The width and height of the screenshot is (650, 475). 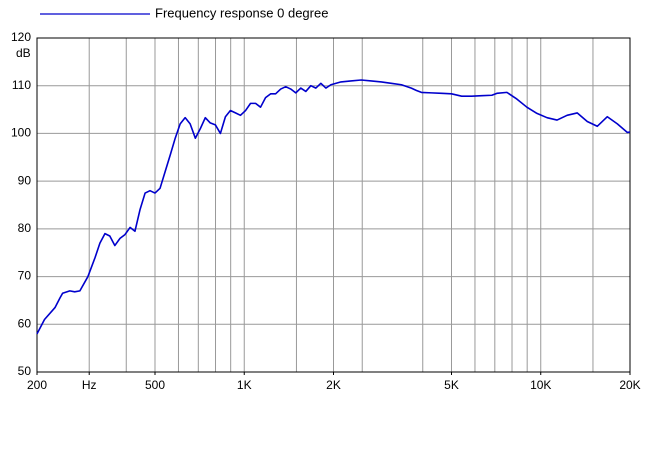 I want to click on y-tick-label: 110, so click(x=21, y=85).